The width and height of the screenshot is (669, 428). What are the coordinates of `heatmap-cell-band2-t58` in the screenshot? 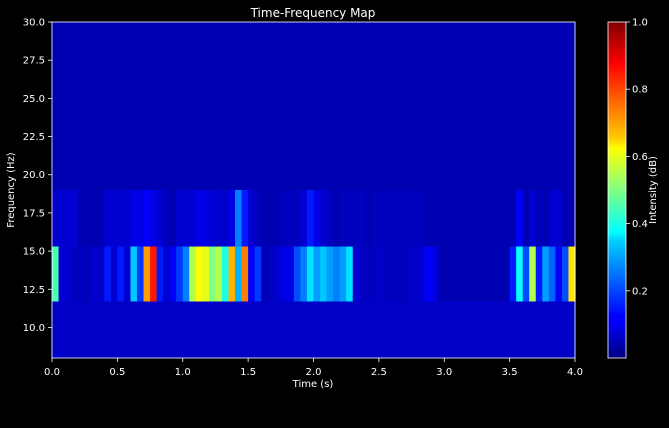 It's located at (435, 218).